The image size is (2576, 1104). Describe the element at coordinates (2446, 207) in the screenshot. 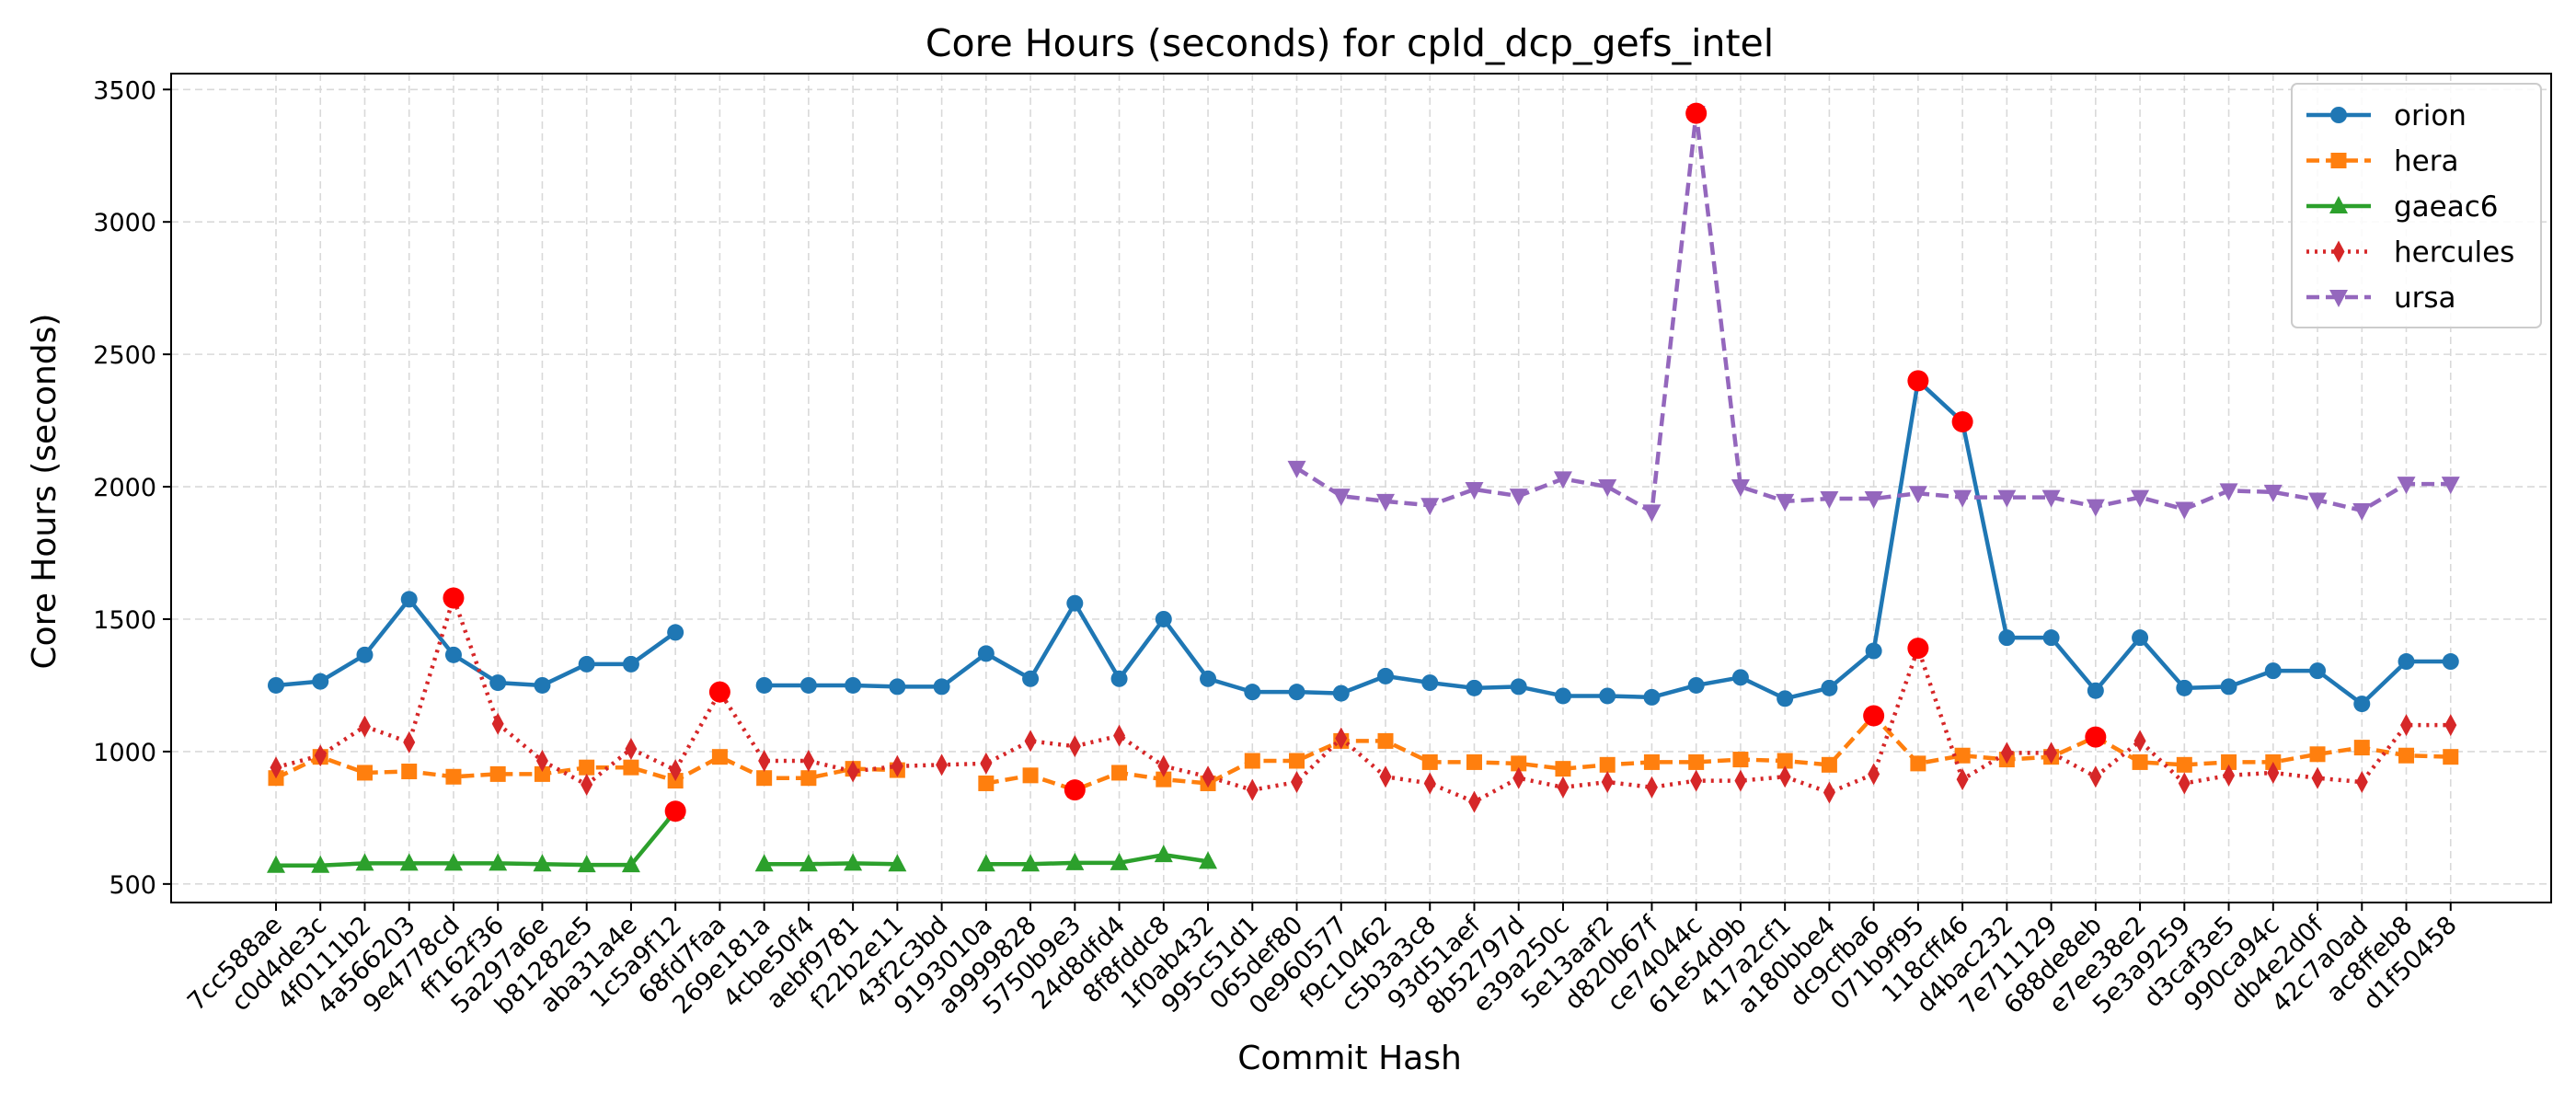

I see `legend-label-gaeac6: gaeac6` at that location.